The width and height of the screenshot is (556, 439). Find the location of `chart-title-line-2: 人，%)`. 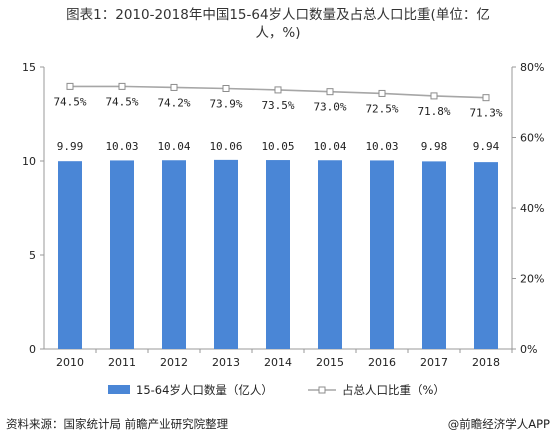

chart-title-line-2: 人，%) is located at coordinates (278, 33).